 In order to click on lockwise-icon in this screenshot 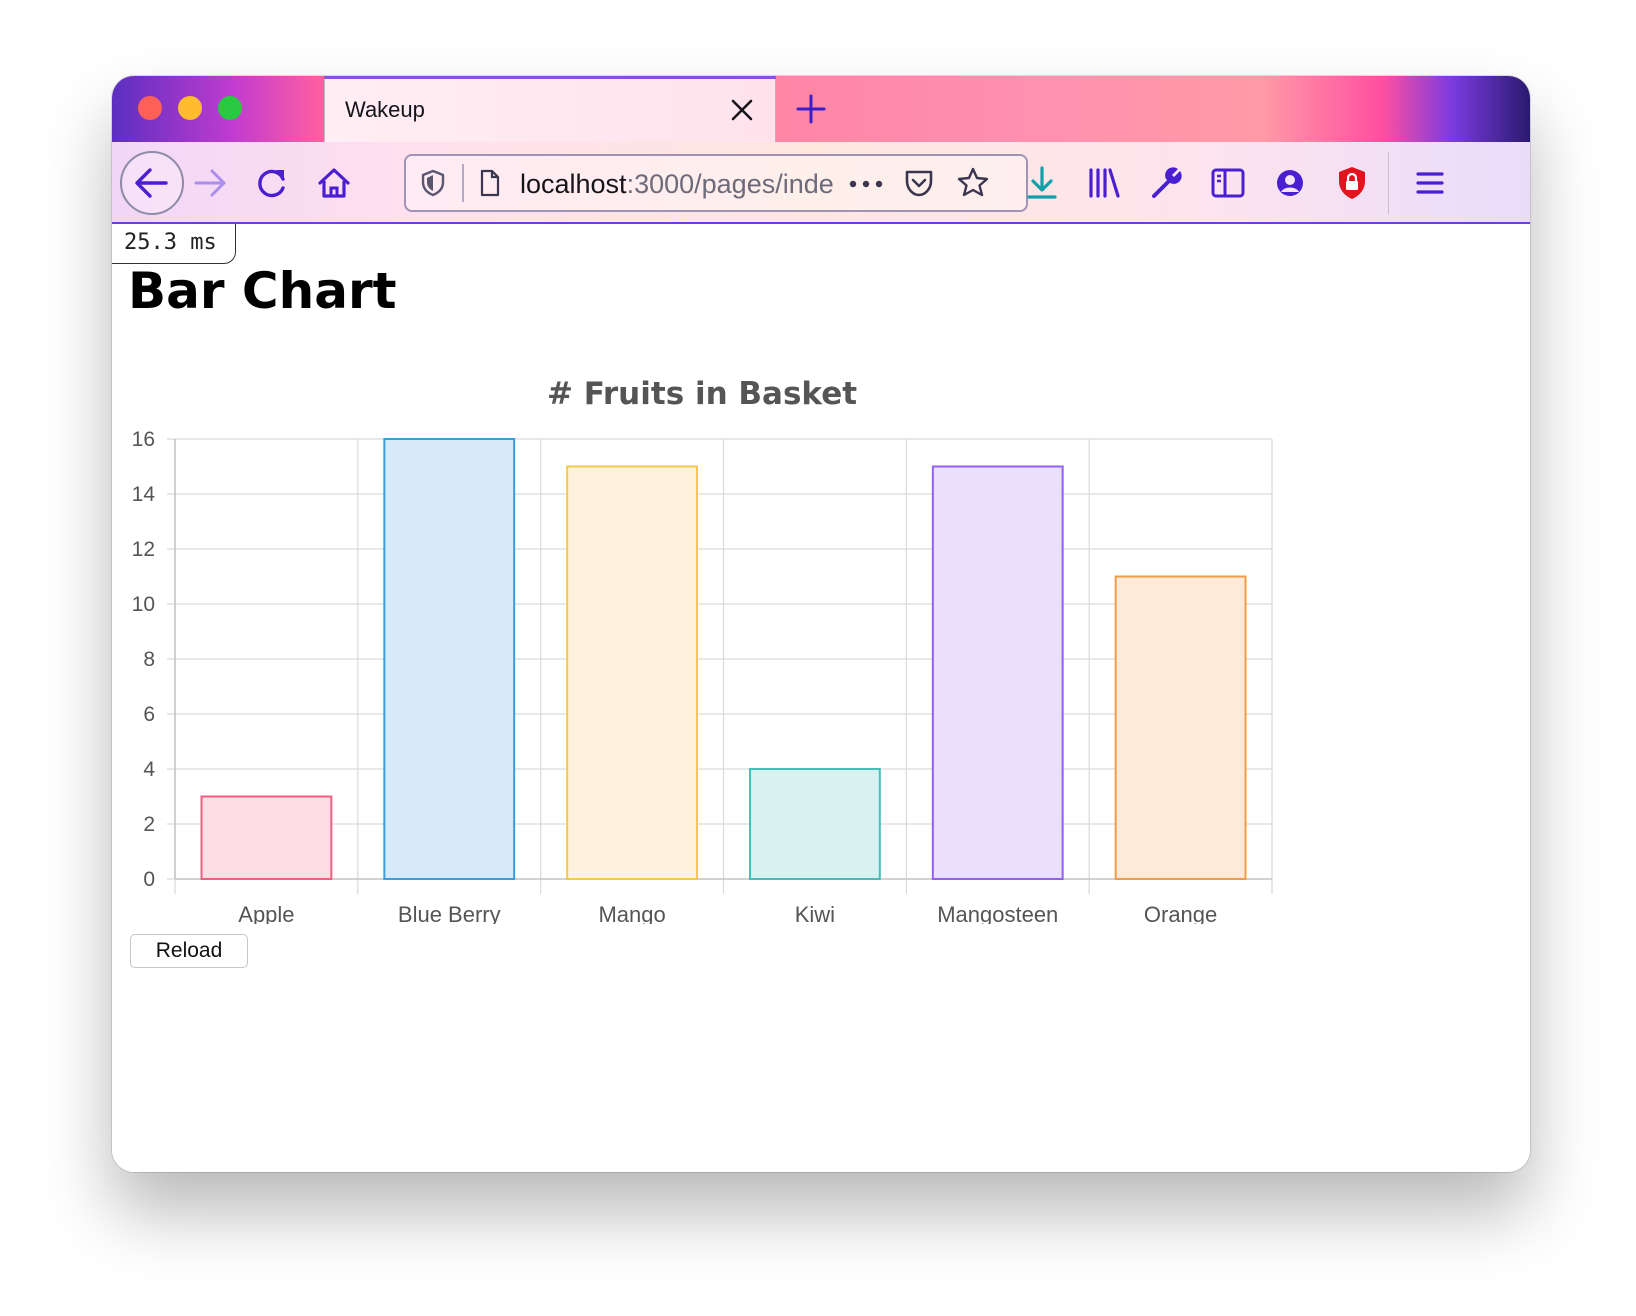, I will do `click(1352, 183)`.